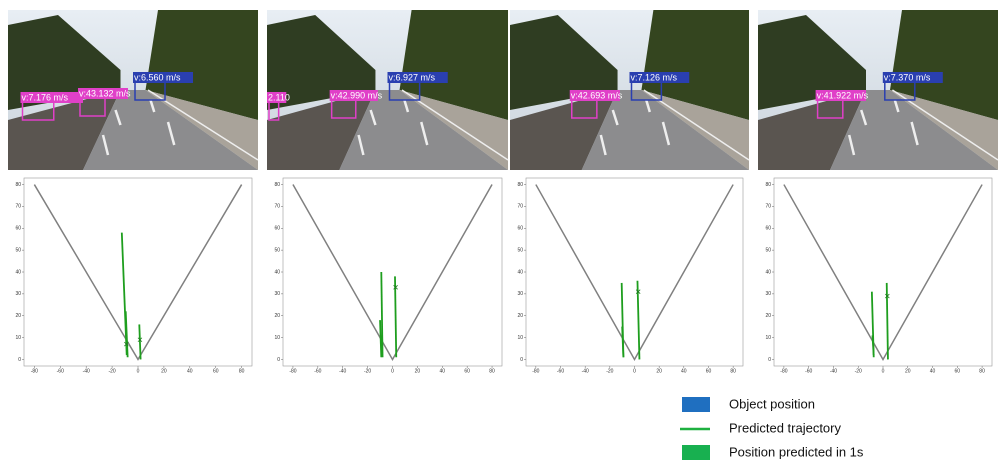 The width and height of the screenshot is (998, 461). I want to click on field-of-view, so click(634, 272).